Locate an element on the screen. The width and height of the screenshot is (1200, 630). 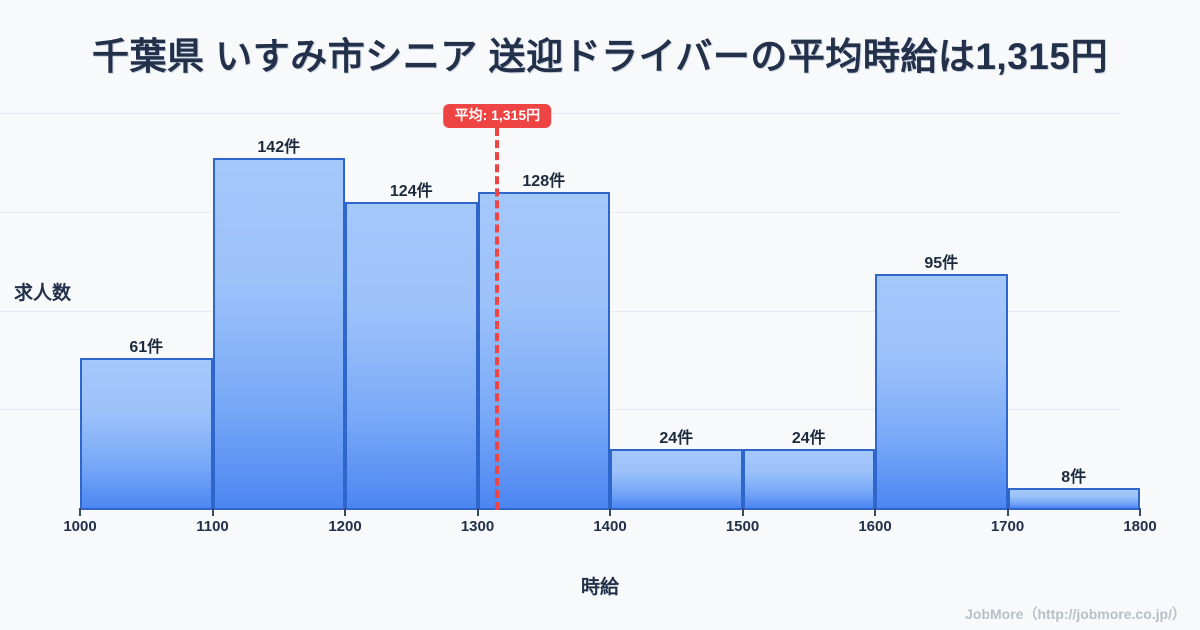
x-tick-label: 1000 is located at coordinates (80, 526).